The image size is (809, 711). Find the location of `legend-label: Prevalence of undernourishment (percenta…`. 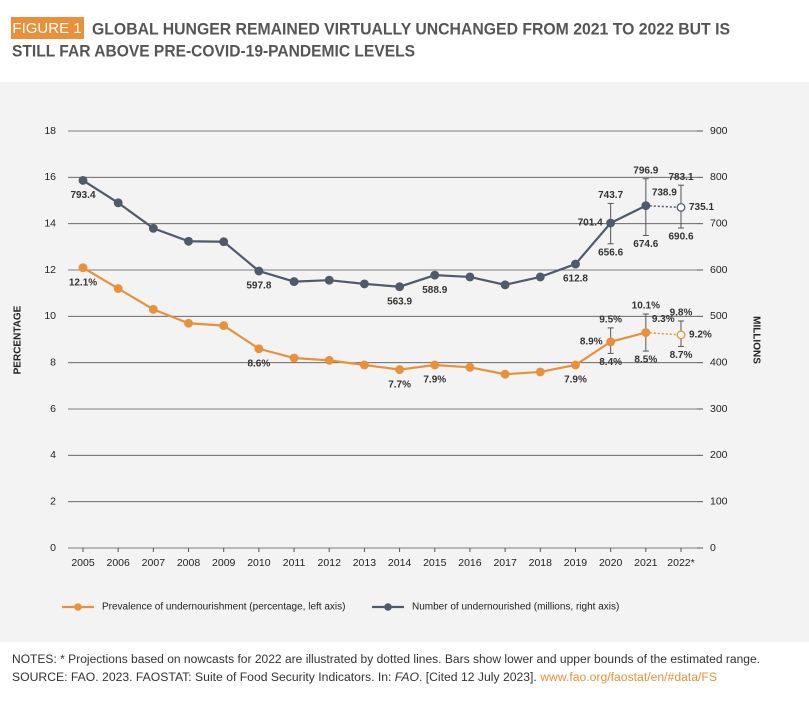

legend-label: Prevalence of undernourishment (percenta… is located at coordinates (223, 607).